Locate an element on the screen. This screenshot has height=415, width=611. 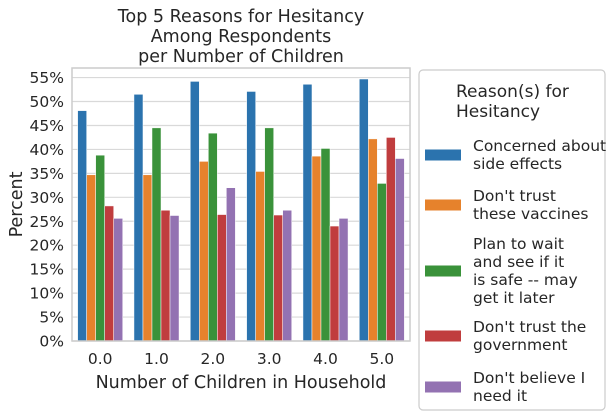
y-tick-label: 20% is located at coordinates (47, 246).